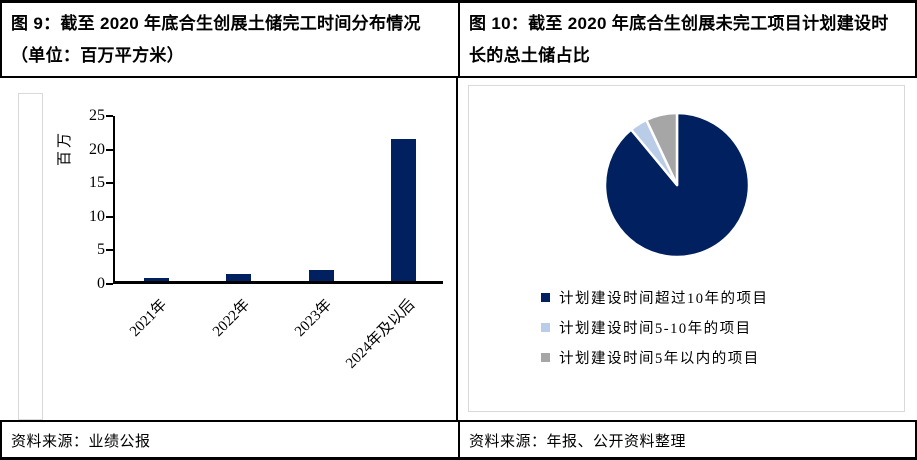 This screenshot has width=917, height=460. Describe the element at coordinates (280, 352) in the screenshot. I see `bar-x-axis-labels: 2021年 2022年 2023年 2024年及以后` at that location.